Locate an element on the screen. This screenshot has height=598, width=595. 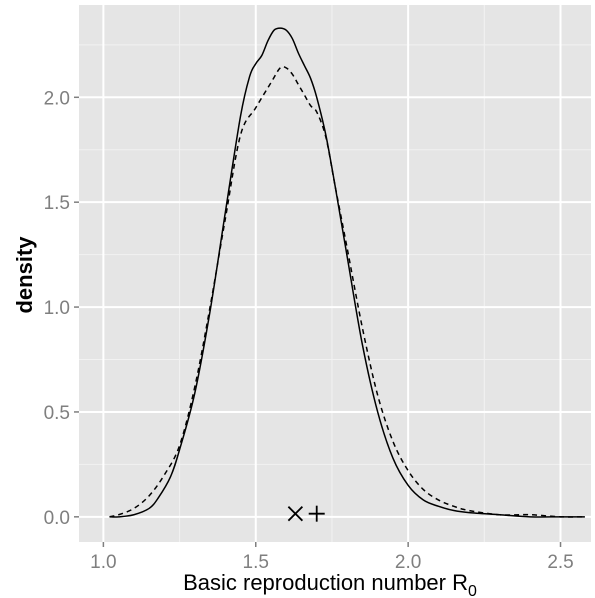
plus-marker is located at coordinates (316, 513).